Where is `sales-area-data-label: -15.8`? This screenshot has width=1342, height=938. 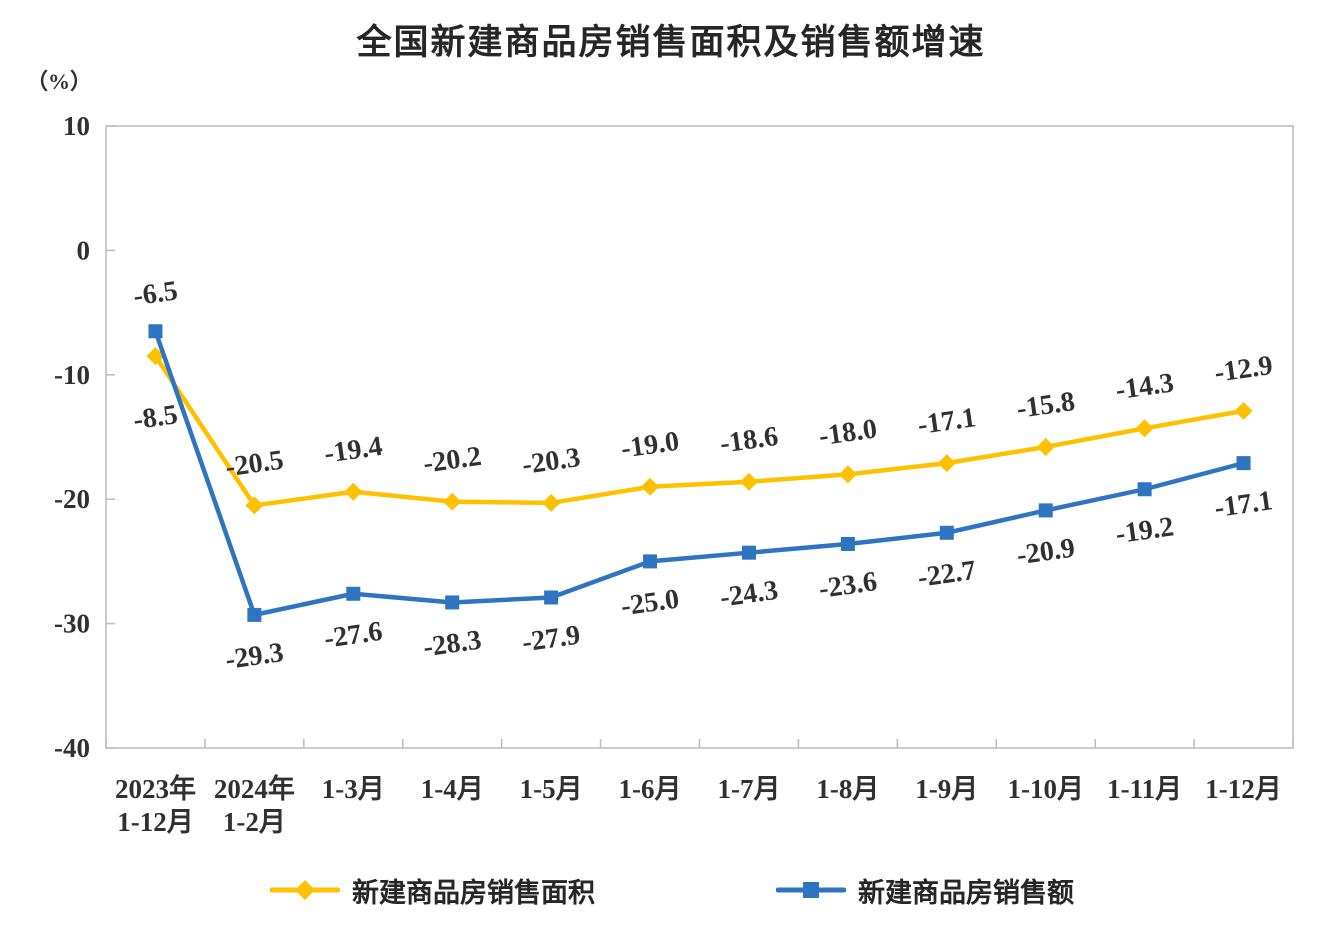
sales-area-data-label: -15.8 is located at coordinates (1046, 405).